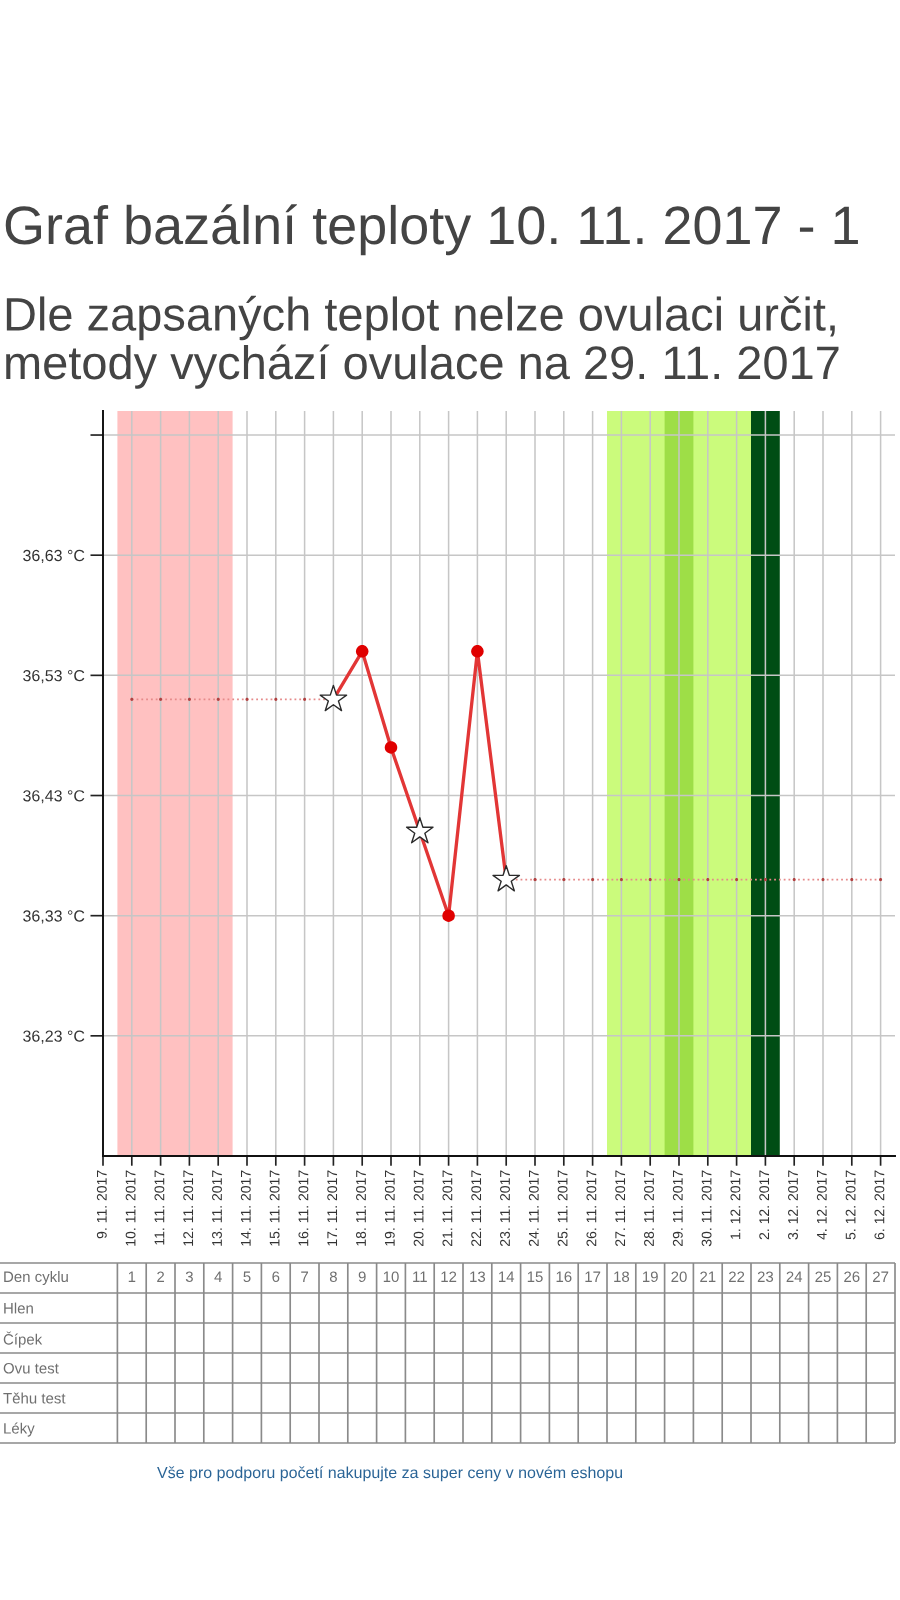 The image size is (900, 1600). I want to click on x-tick-label: 30. 11. 2017, so click(706, 1208).